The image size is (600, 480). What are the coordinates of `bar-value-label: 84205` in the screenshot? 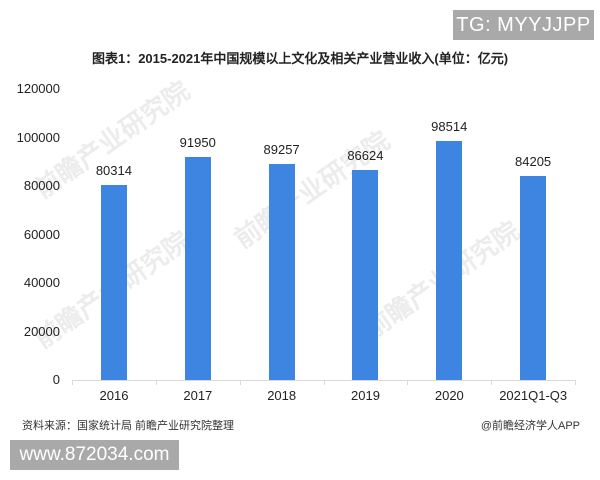 It's located at (533, 161).